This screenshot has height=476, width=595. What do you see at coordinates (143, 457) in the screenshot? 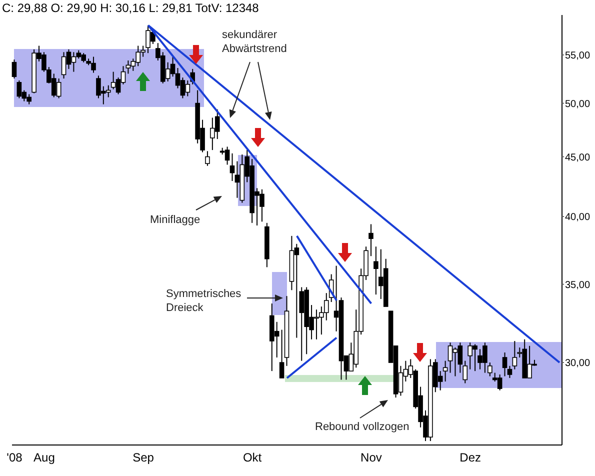
I see `x-tick-label: Sep` at bounding box center [143, 457].